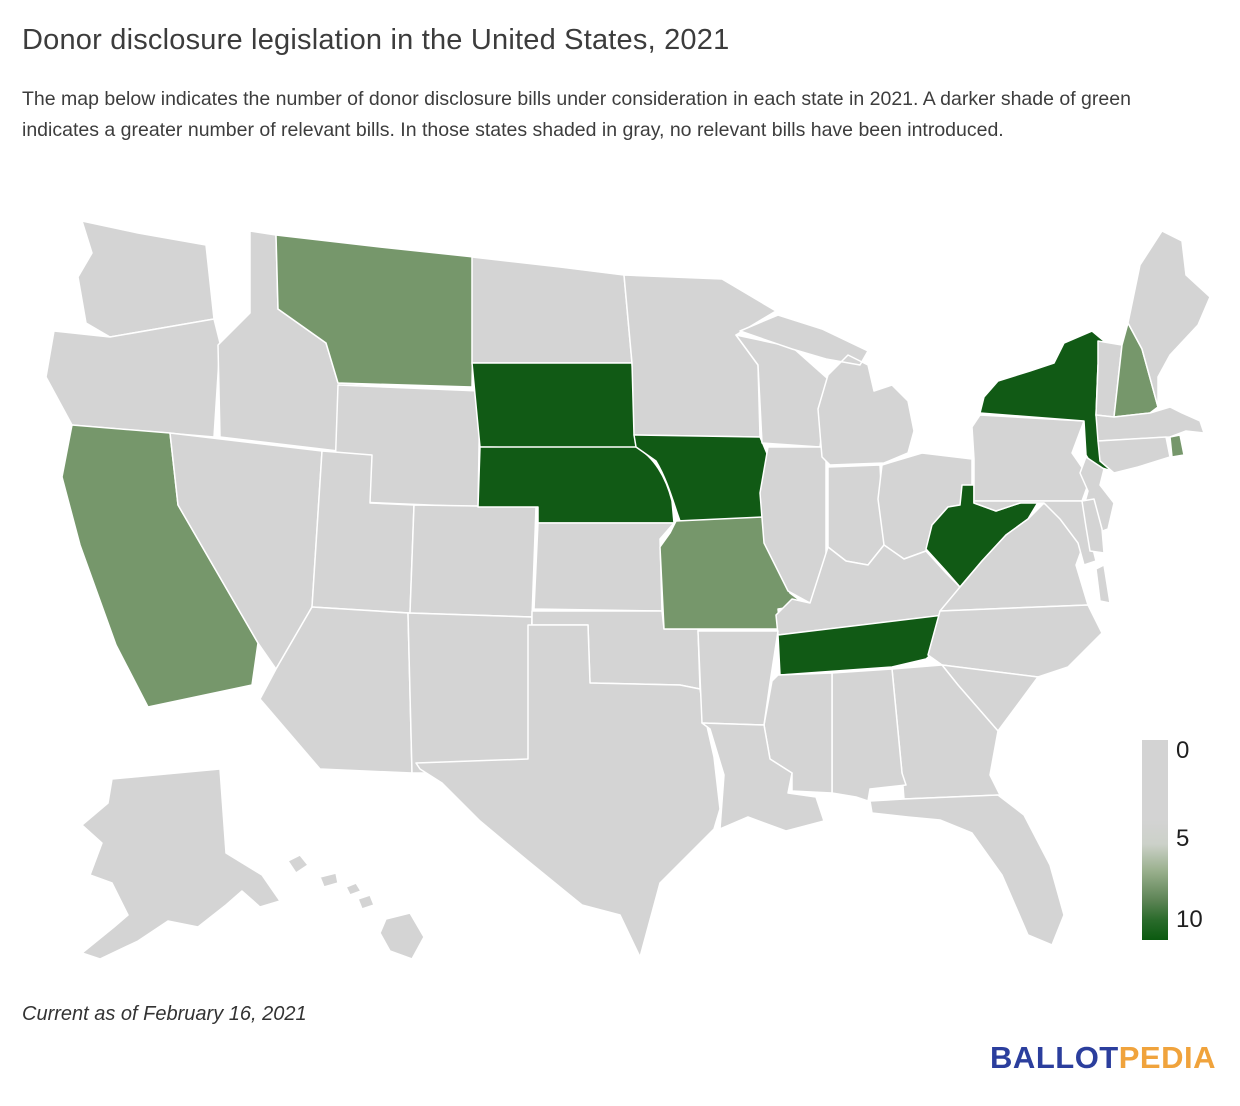 The width and height of the screenshot is (1240, 1106). Describe the element at coordinates (738, 678) in the screenshot. I see `state-ar` at that location.